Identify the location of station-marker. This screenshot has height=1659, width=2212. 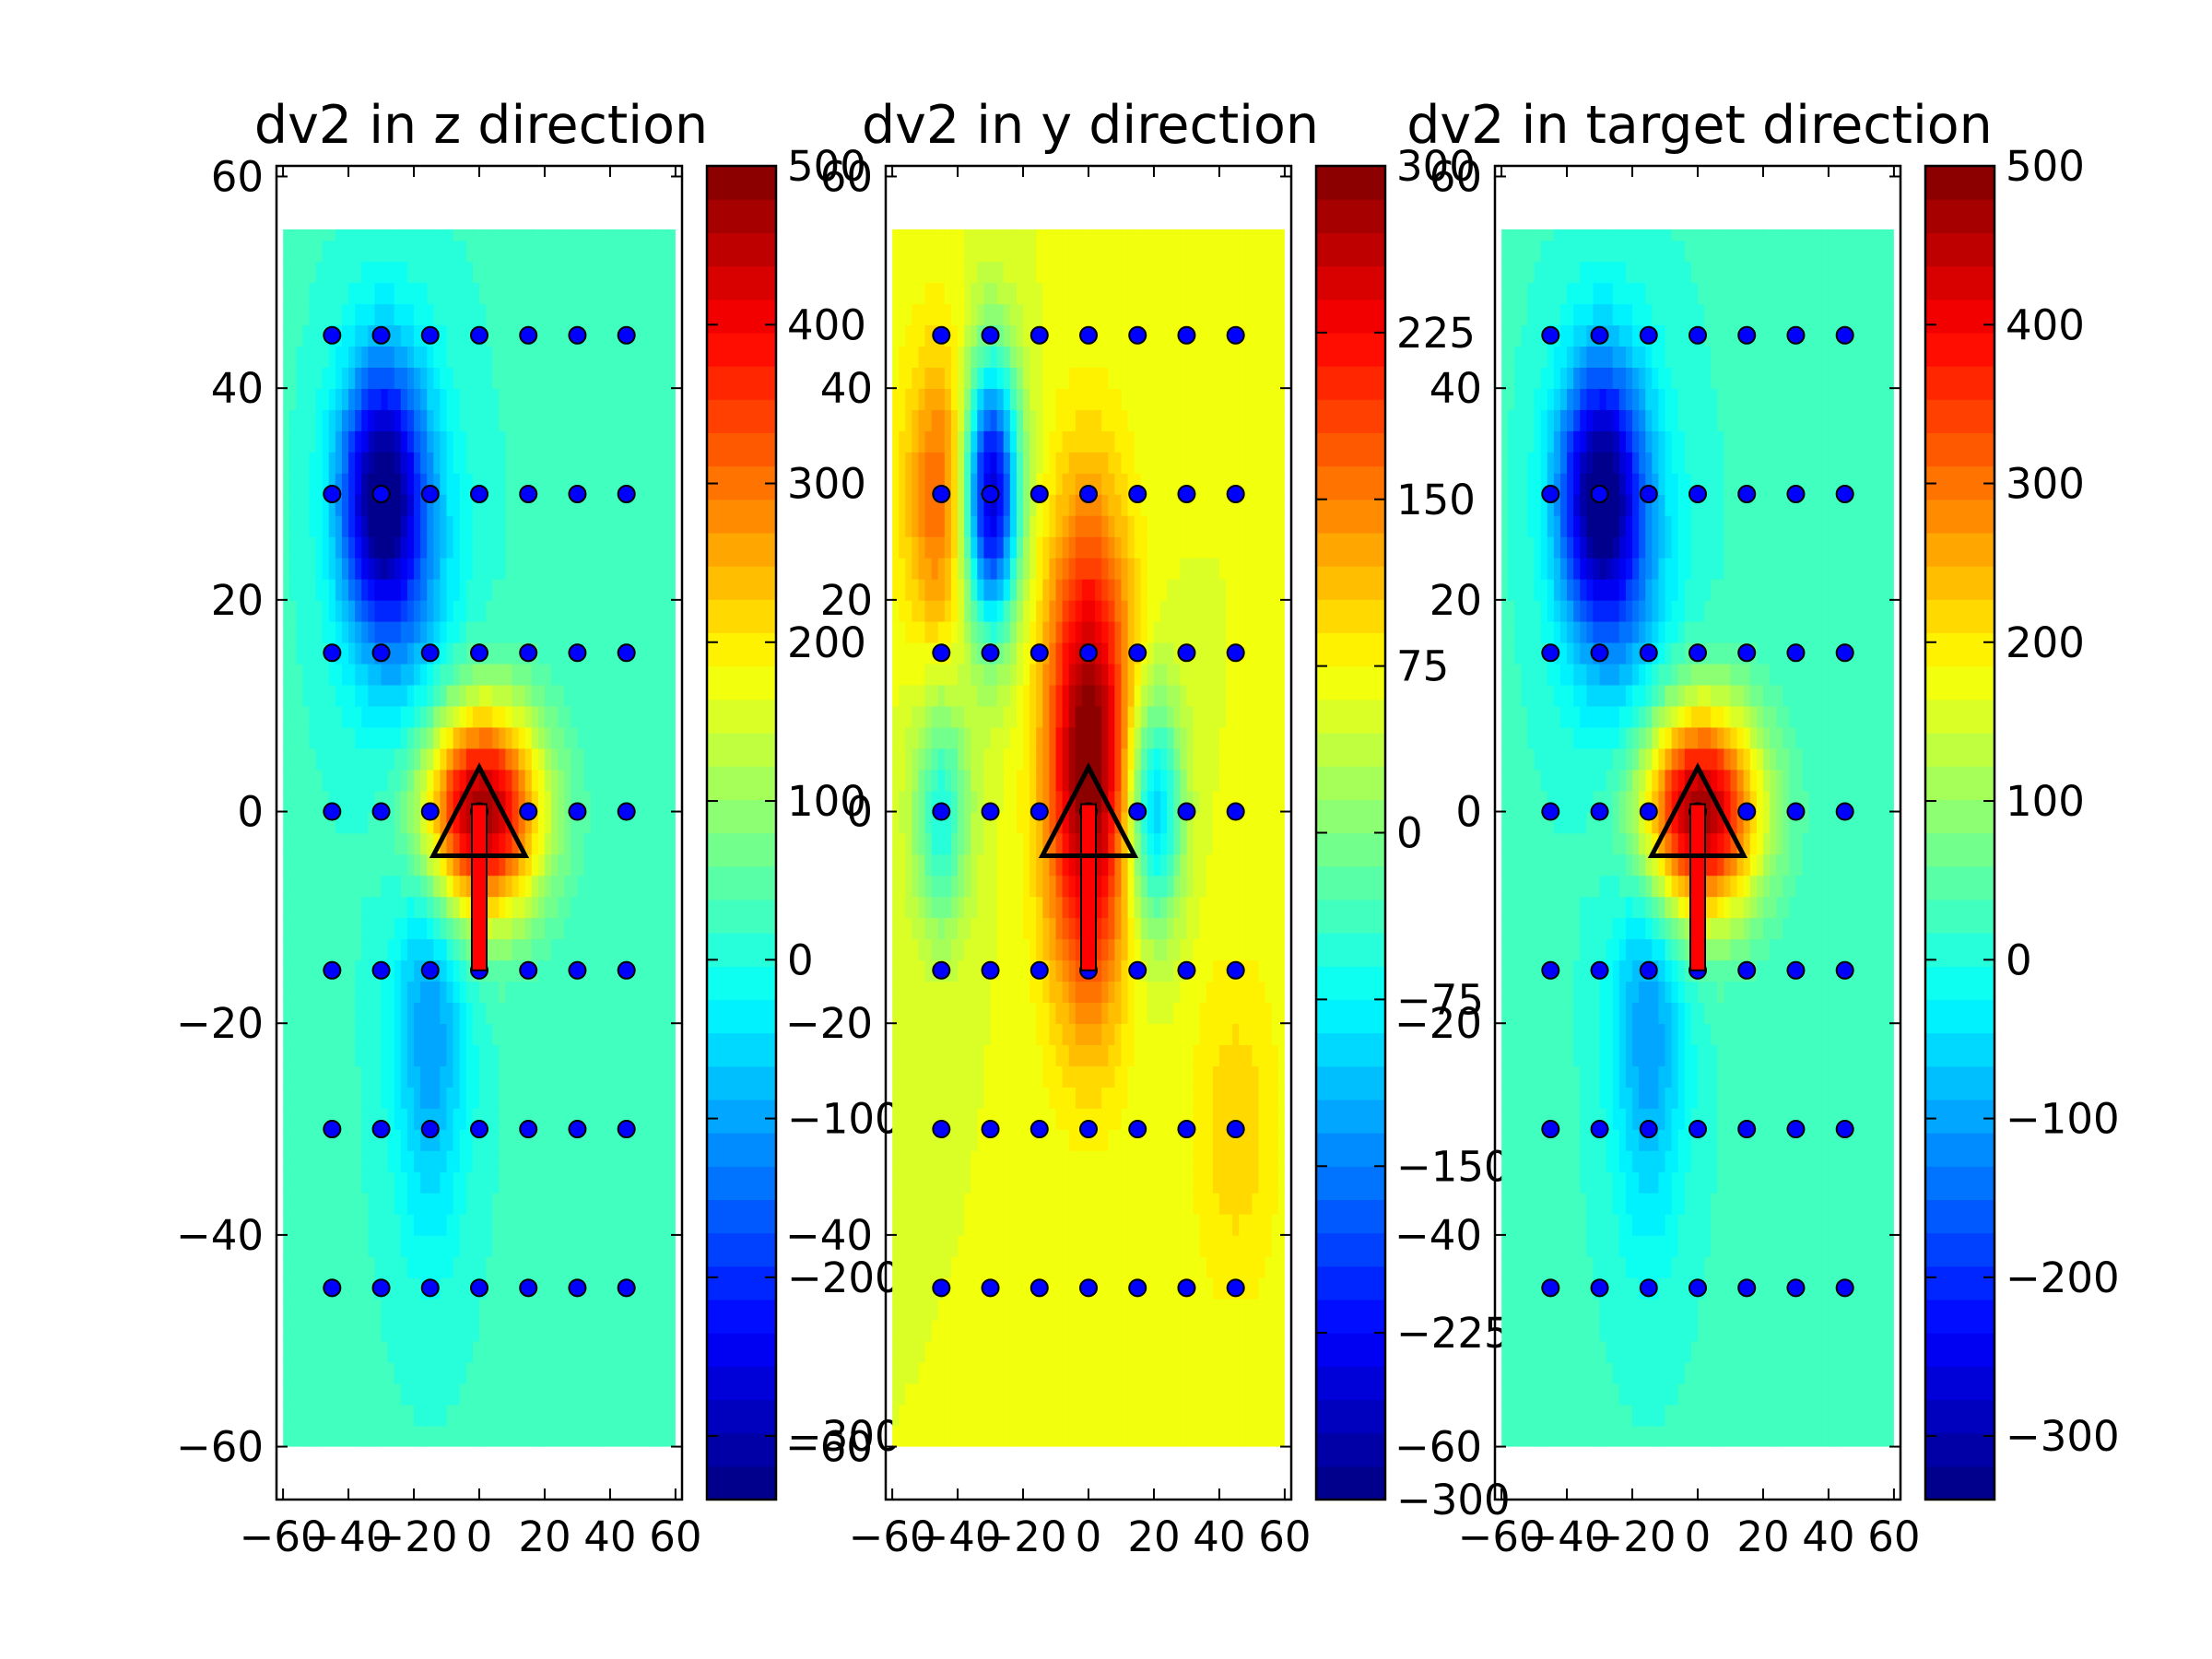
(332, 1129).